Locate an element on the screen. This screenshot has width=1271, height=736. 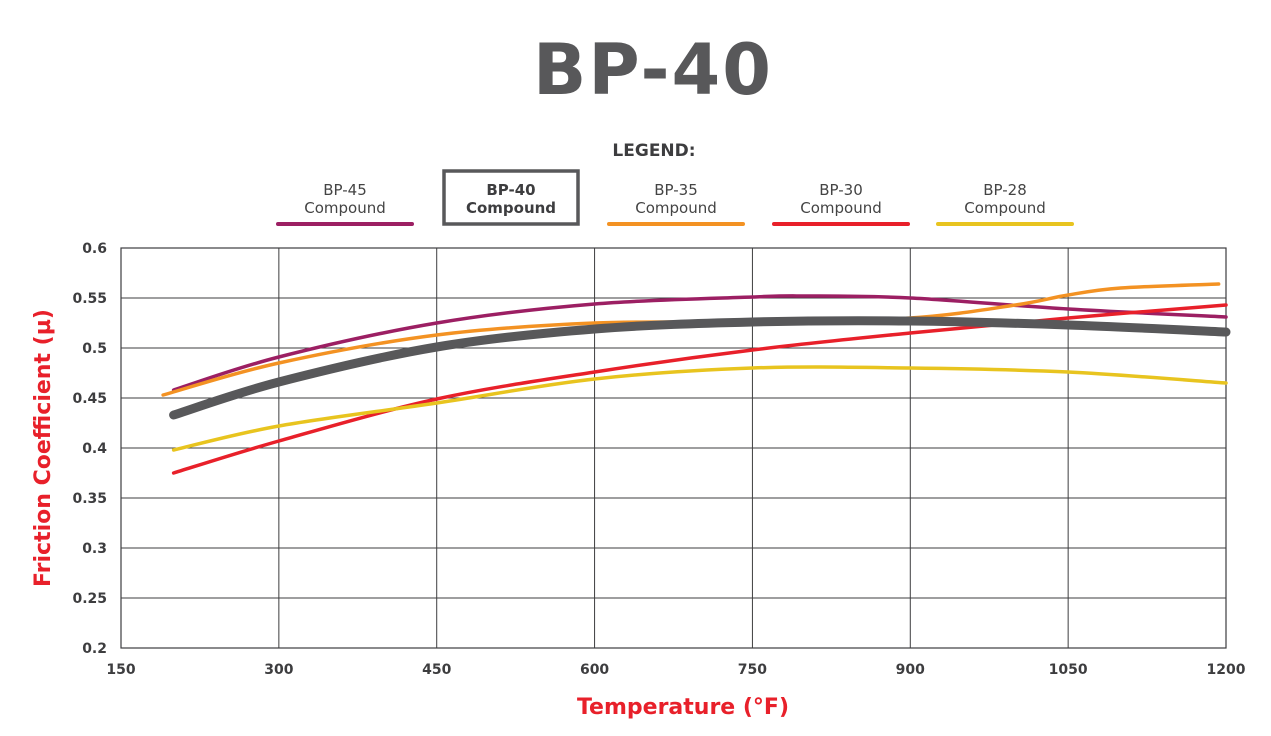
y-tick-label: 0.6 is located at coordinates (94, 249).